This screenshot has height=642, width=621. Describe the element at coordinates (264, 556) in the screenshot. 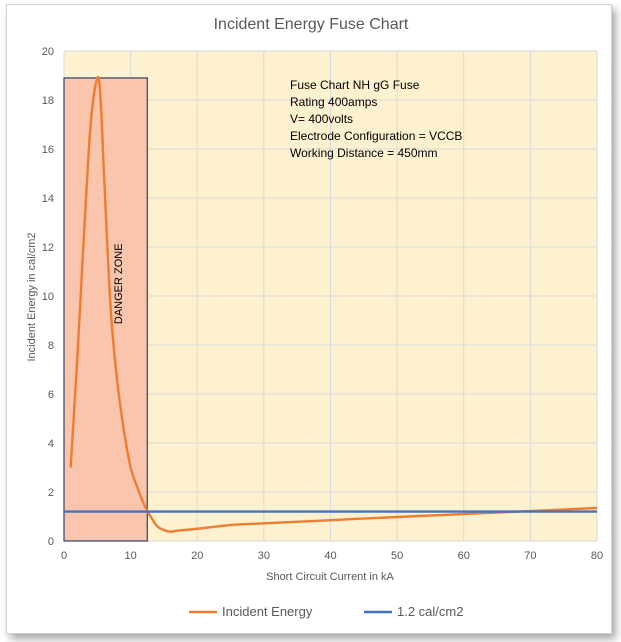

I see `x-tick-label: 30` at that location.